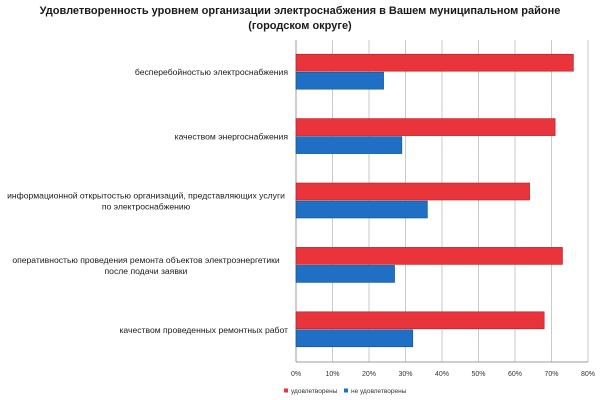 The image size is (600, 400). Describe the element at coordinates (515, 374) in the screenshot. I see `x-tick-label: 60%` at that location.